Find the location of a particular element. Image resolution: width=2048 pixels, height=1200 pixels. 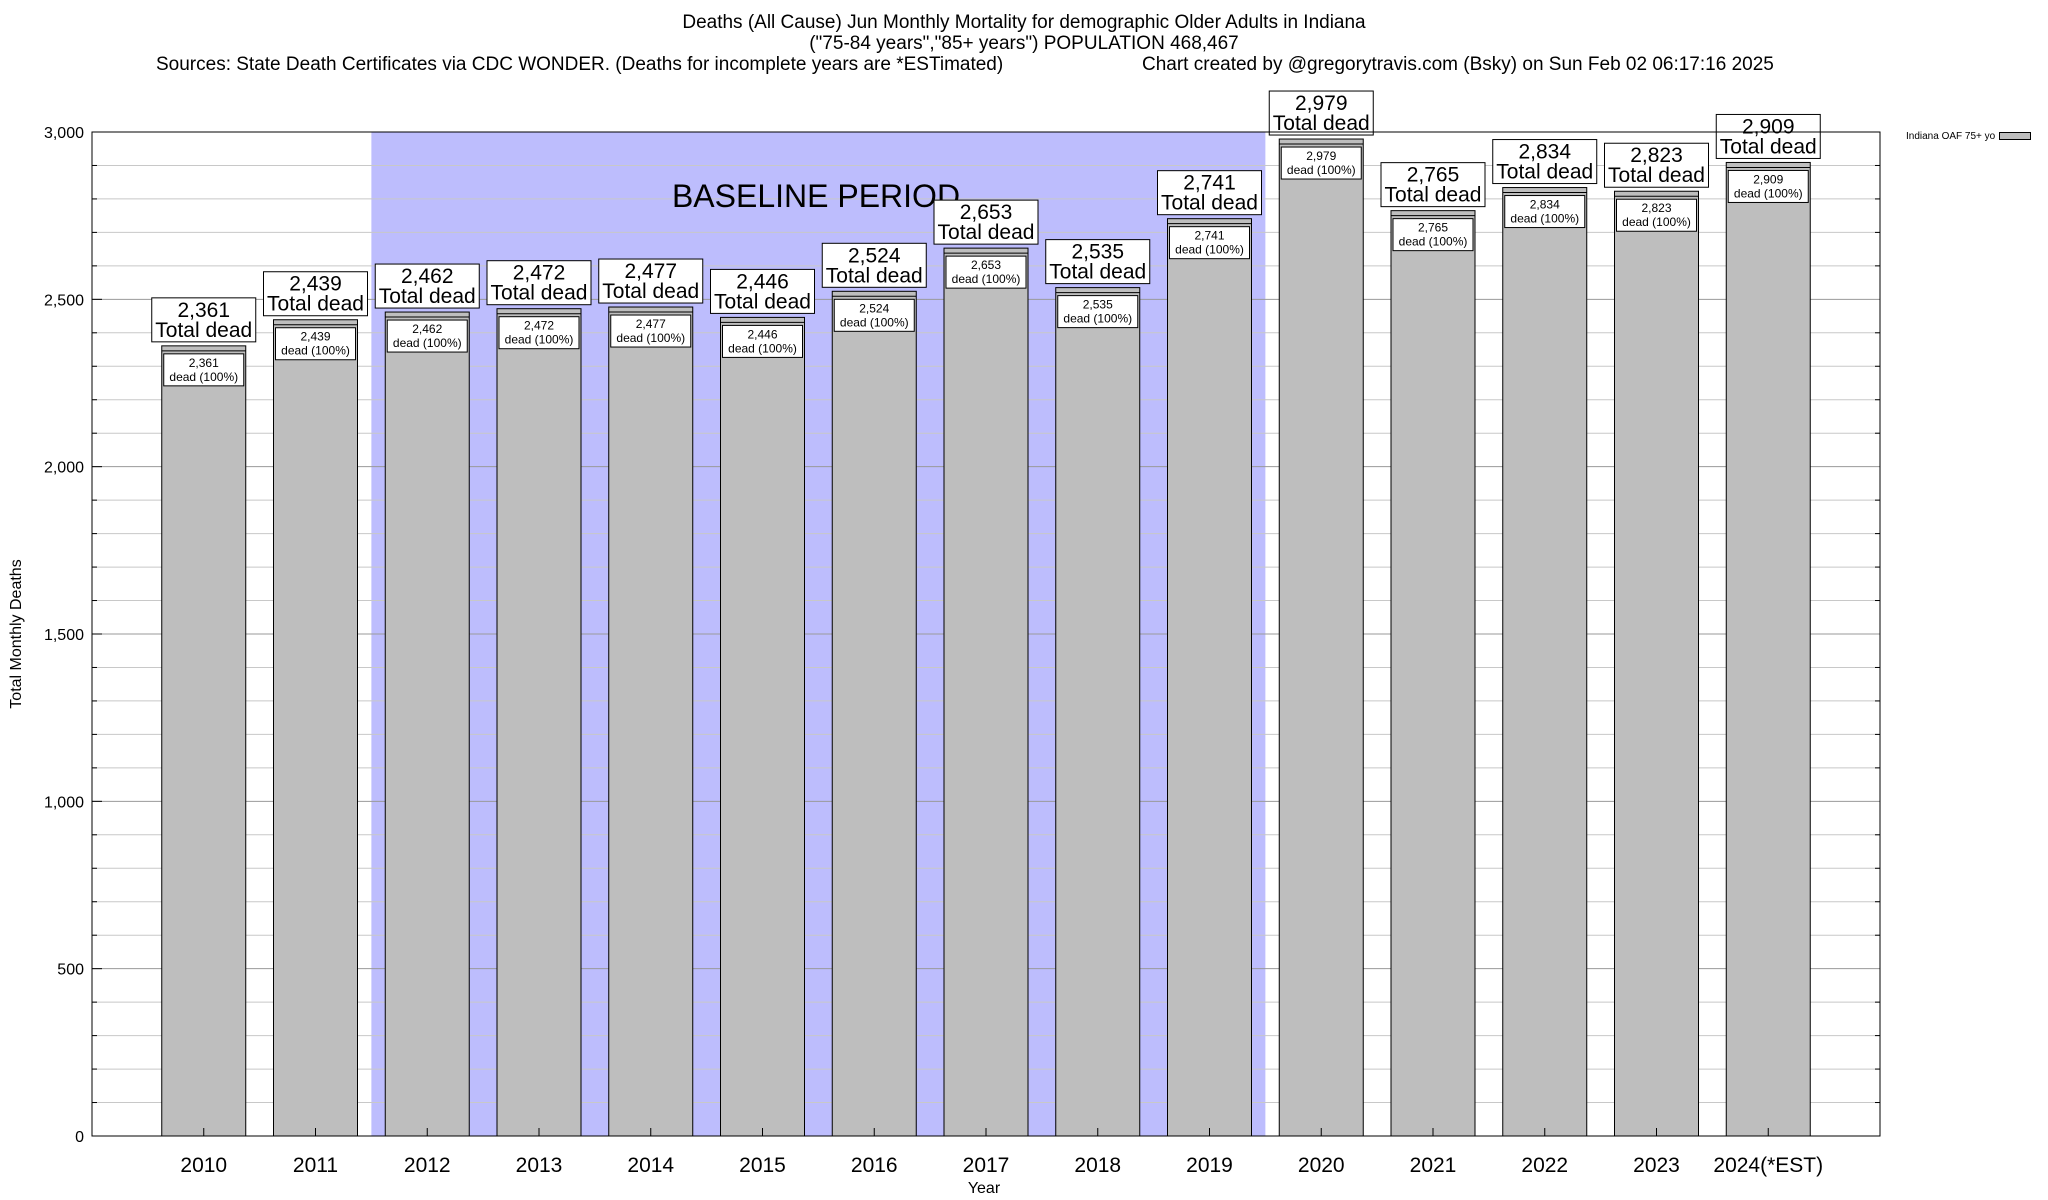

x-tick-label: 2011 is located at coordinates (315, 1165).